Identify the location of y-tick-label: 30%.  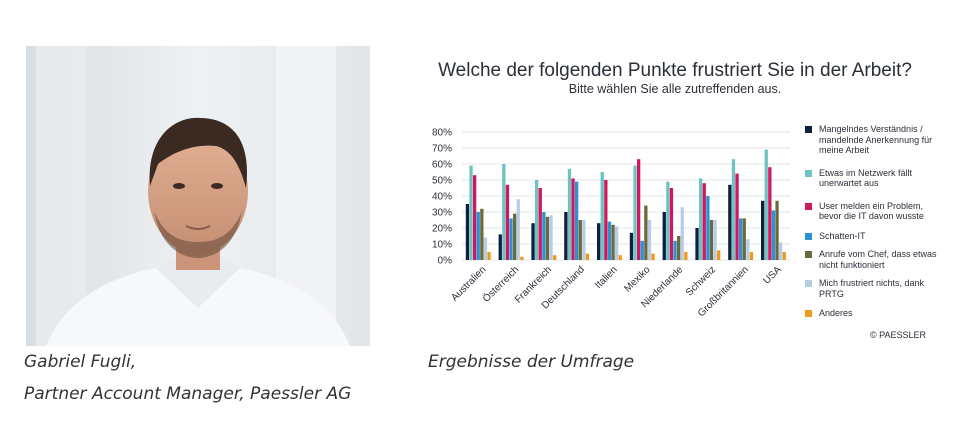
(442, 213).